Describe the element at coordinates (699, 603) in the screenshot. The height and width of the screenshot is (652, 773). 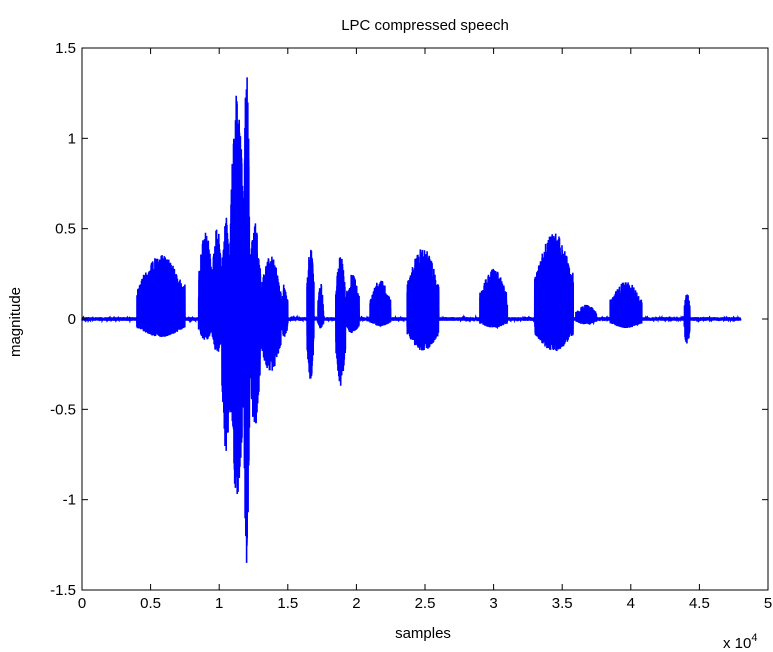
I see `x-tick-label: 4.5` at that location.